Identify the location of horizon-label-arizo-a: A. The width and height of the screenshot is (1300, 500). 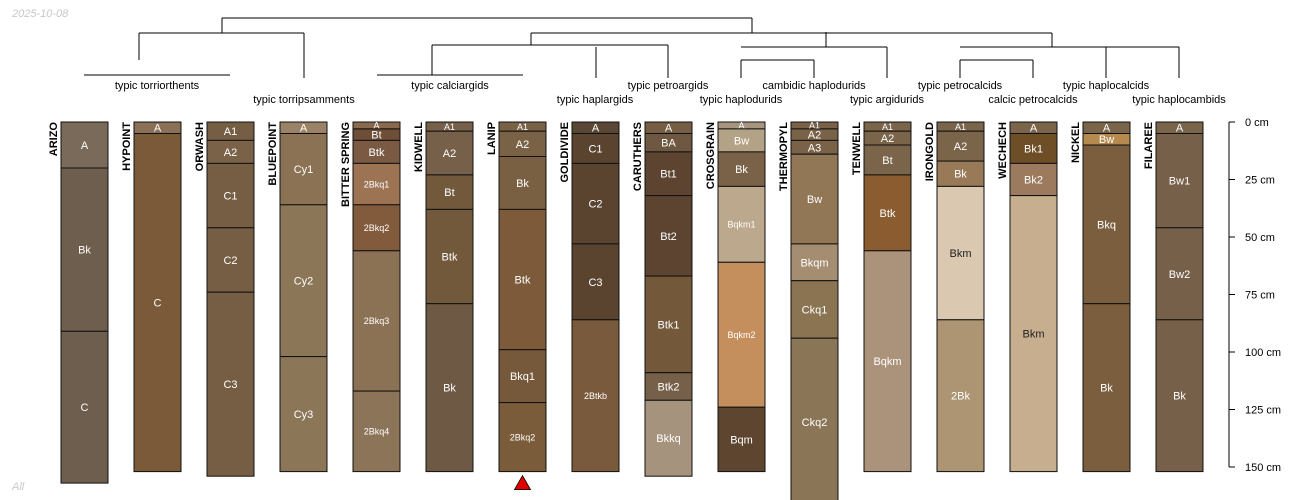
(85, 146).